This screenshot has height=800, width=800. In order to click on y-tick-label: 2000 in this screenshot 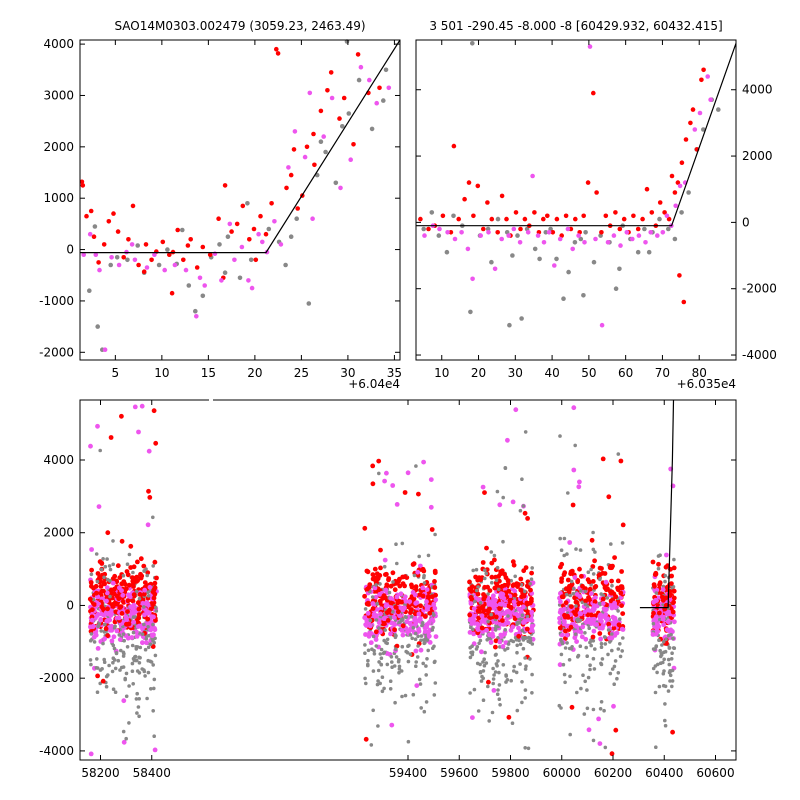, I will do `click(58, 147)`.